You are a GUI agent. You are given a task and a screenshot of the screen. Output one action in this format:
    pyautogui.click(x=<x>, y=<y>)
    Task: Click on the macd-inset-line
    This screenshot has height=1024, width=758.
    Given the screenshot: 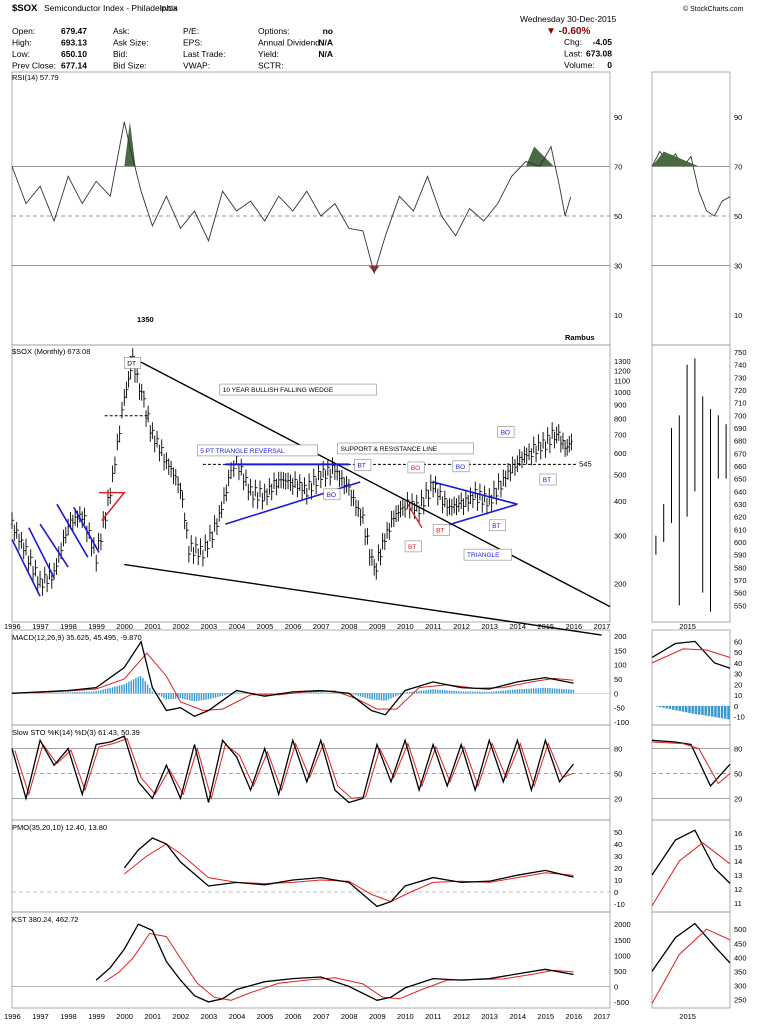 What is the action you would take?
    pyautogui.click(x=691, y=654)
    